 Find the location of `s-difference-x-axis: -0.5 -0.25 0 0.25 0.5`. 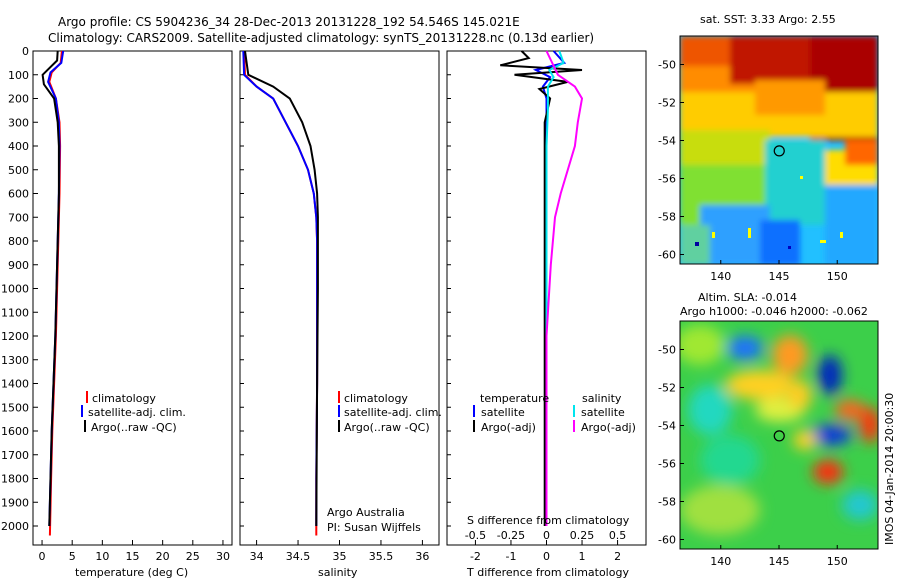

s-difference-x-axis: -0.5 -0.25 0 0.25 0.5 is located at coordinates (546, 535).